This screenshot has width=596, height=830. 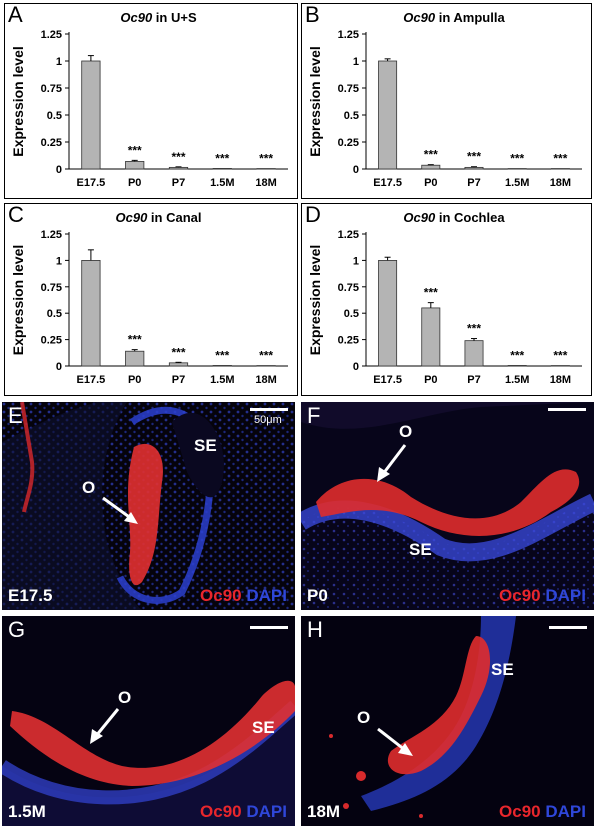 What do you see at coordinates (314, 415) in the screenshot?
I see `panel-letter: F` at bounding box center [314, 415].